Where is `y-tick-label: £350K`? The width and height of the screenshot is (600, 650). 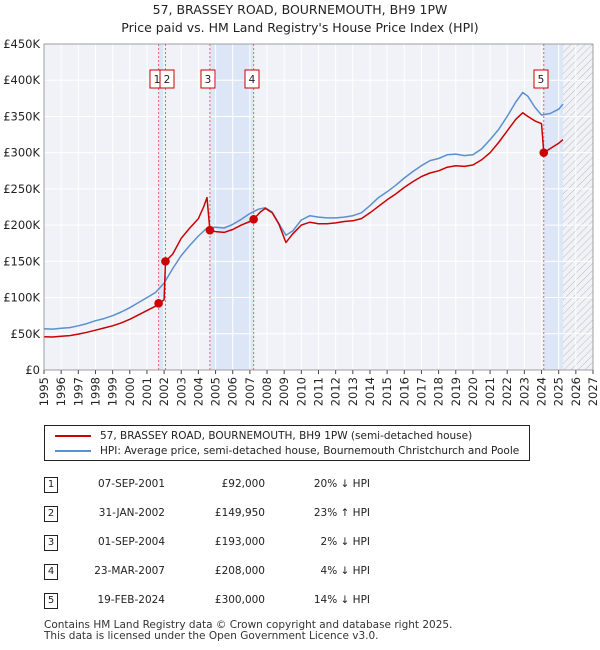 y-tick-label: £350K is located at coordinates (21, 116).